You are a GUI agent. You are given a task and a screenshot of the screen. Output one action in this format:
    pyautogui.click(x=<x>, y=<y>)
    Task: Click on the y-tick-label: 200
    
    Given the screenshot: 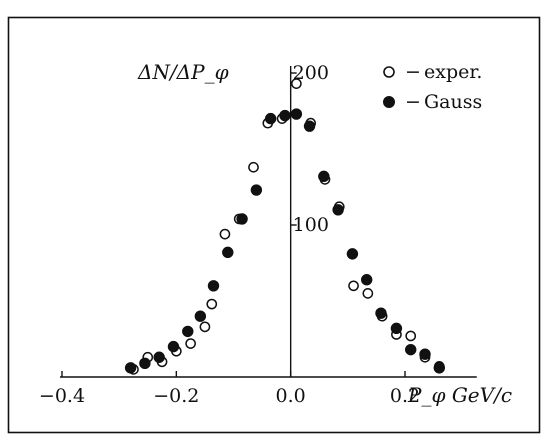 What is the action you would take?
    pyautogui.click(x=311, y=73)
    